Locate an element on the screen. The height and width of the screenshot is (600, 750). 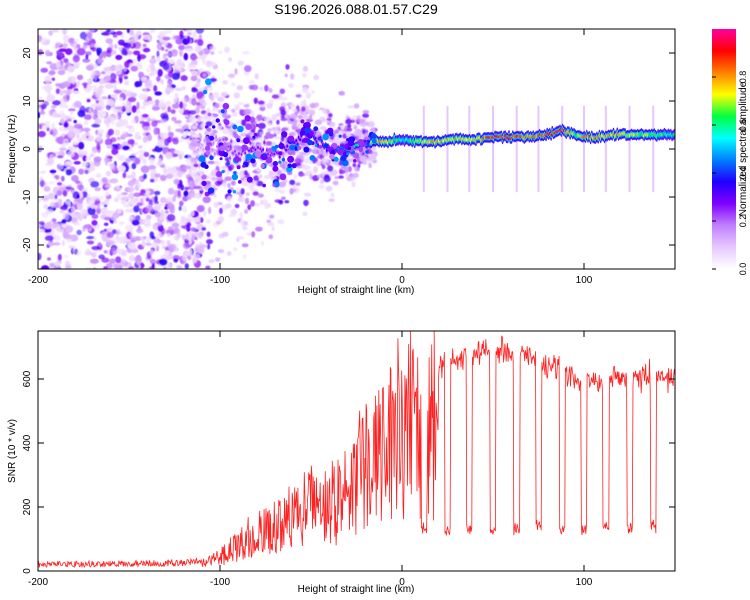
spectrogram-xtick-label: 100 is located at coordinates (584, 280).